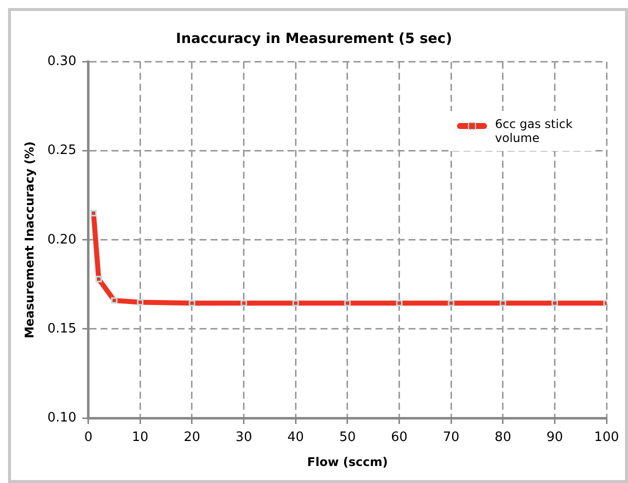 The height and width of the screenshot is (483, 628). Describe the element at coordinates (244, 438) in the screenshot. I see `x-tick-label: 30` at that location.